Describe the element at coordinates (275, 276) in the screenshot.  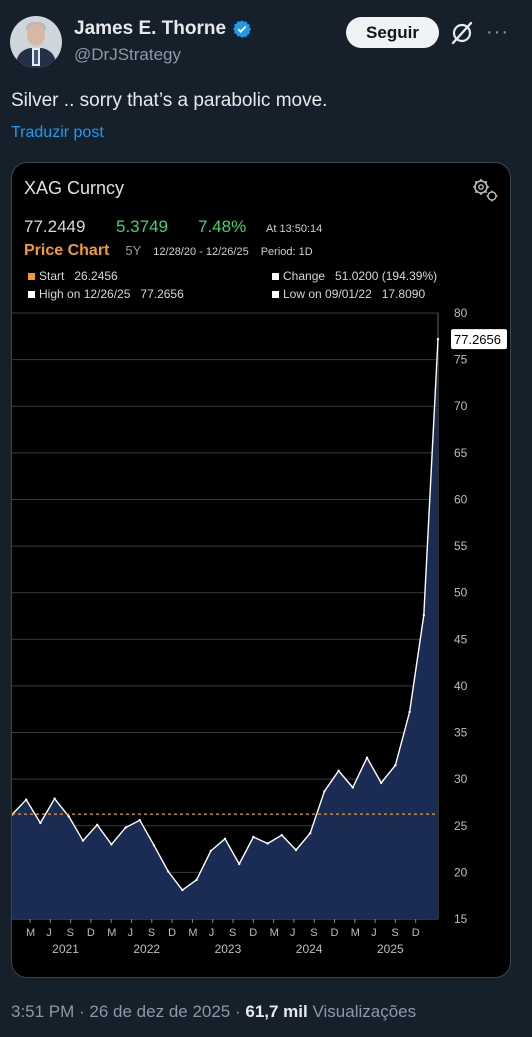
I see `change-marker-icon` at that location.